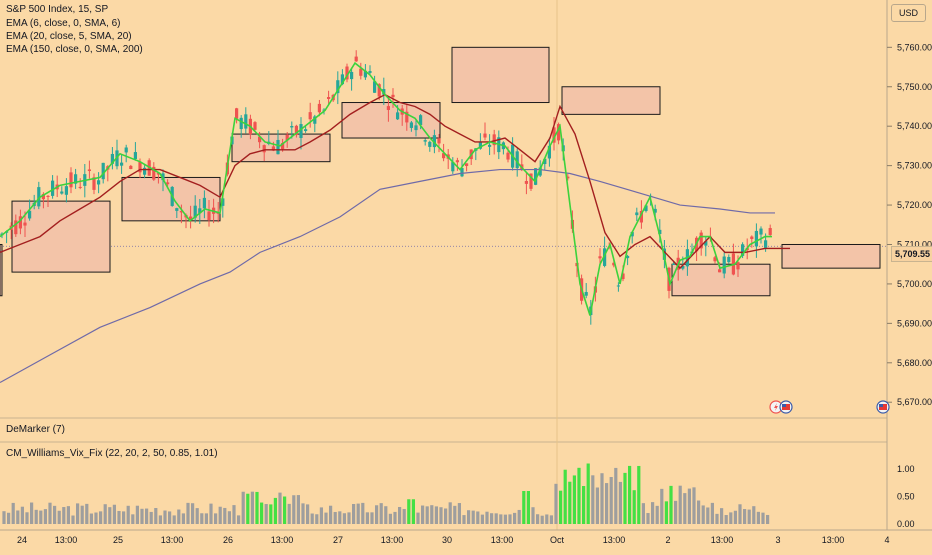 The width and height of the screenshot is (932, 555). What do you see at coordinates (914, 87) in the screenshot?
I see `price-tick-label: 5,750.00` at bounding box center [914, 87].